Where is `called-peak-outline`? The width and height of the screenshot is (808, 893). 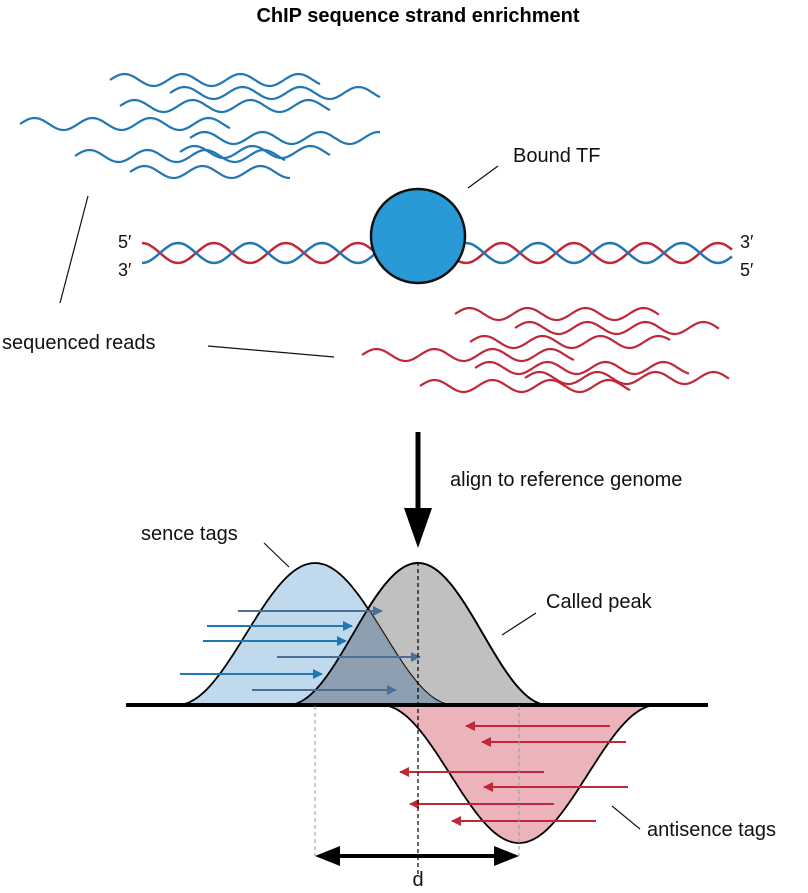
called-peak-outline is located at coordinates (418, 634).